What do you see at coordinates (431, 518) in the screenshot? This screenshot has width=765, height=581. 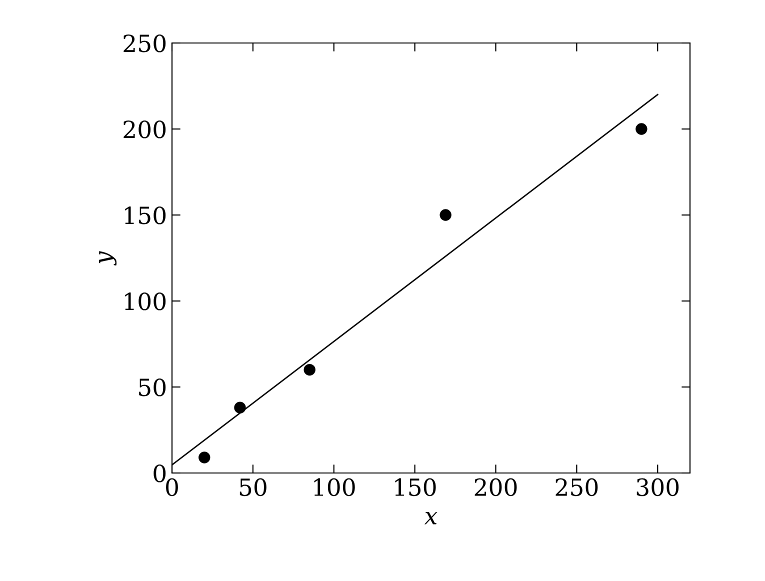 I see `x-axis-title: x` at bounding box center [431, 518].